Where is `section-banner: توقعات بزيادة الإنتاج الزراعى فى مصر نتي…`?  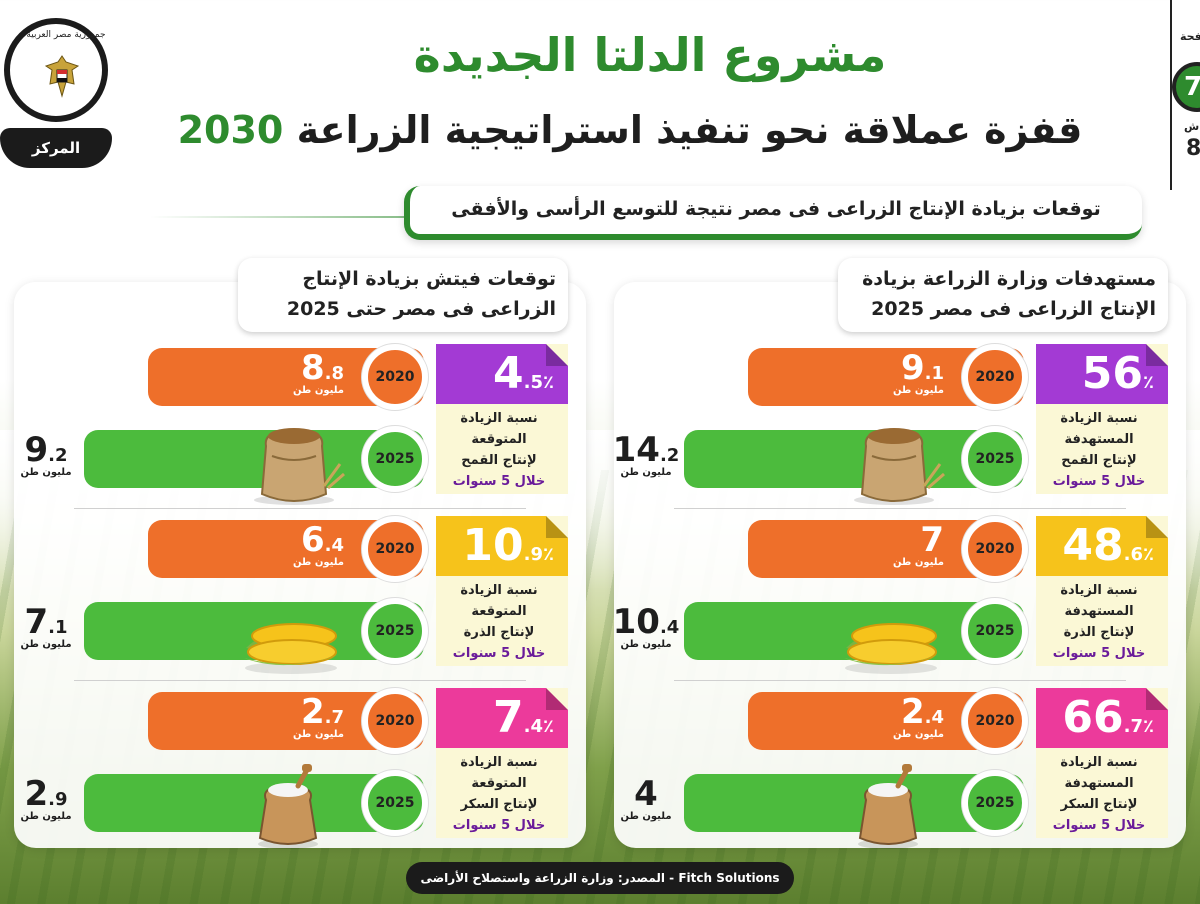 section-banner: توقعات بزيادة الإنتاج الزراعى فى مصر نتي… is located at coordinates (773, 213).